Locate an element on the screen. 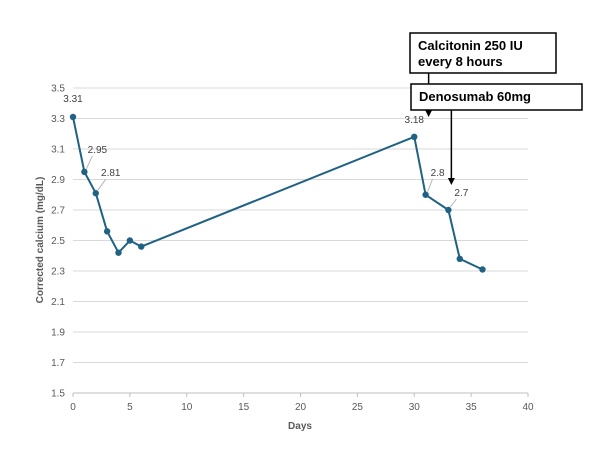 The height and width of the screenshot is (468, 604). x-tick-label: 5 is located at coordinates (130, 407).